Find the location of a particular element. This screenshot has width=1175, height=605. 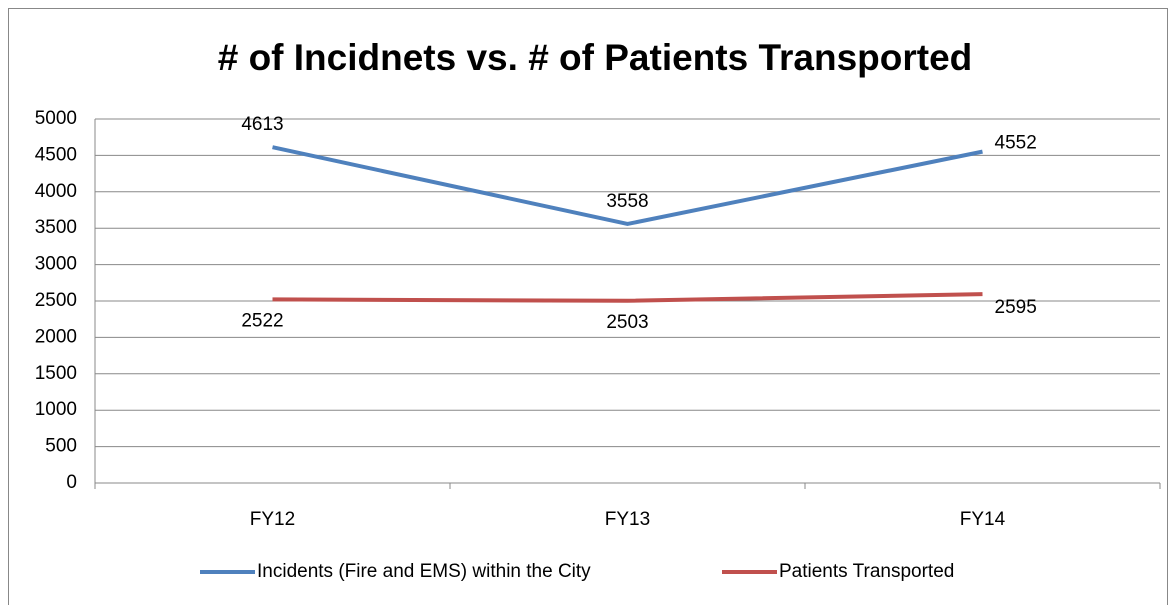

y-tick-label: 500 is located at coordinates (61, 446).